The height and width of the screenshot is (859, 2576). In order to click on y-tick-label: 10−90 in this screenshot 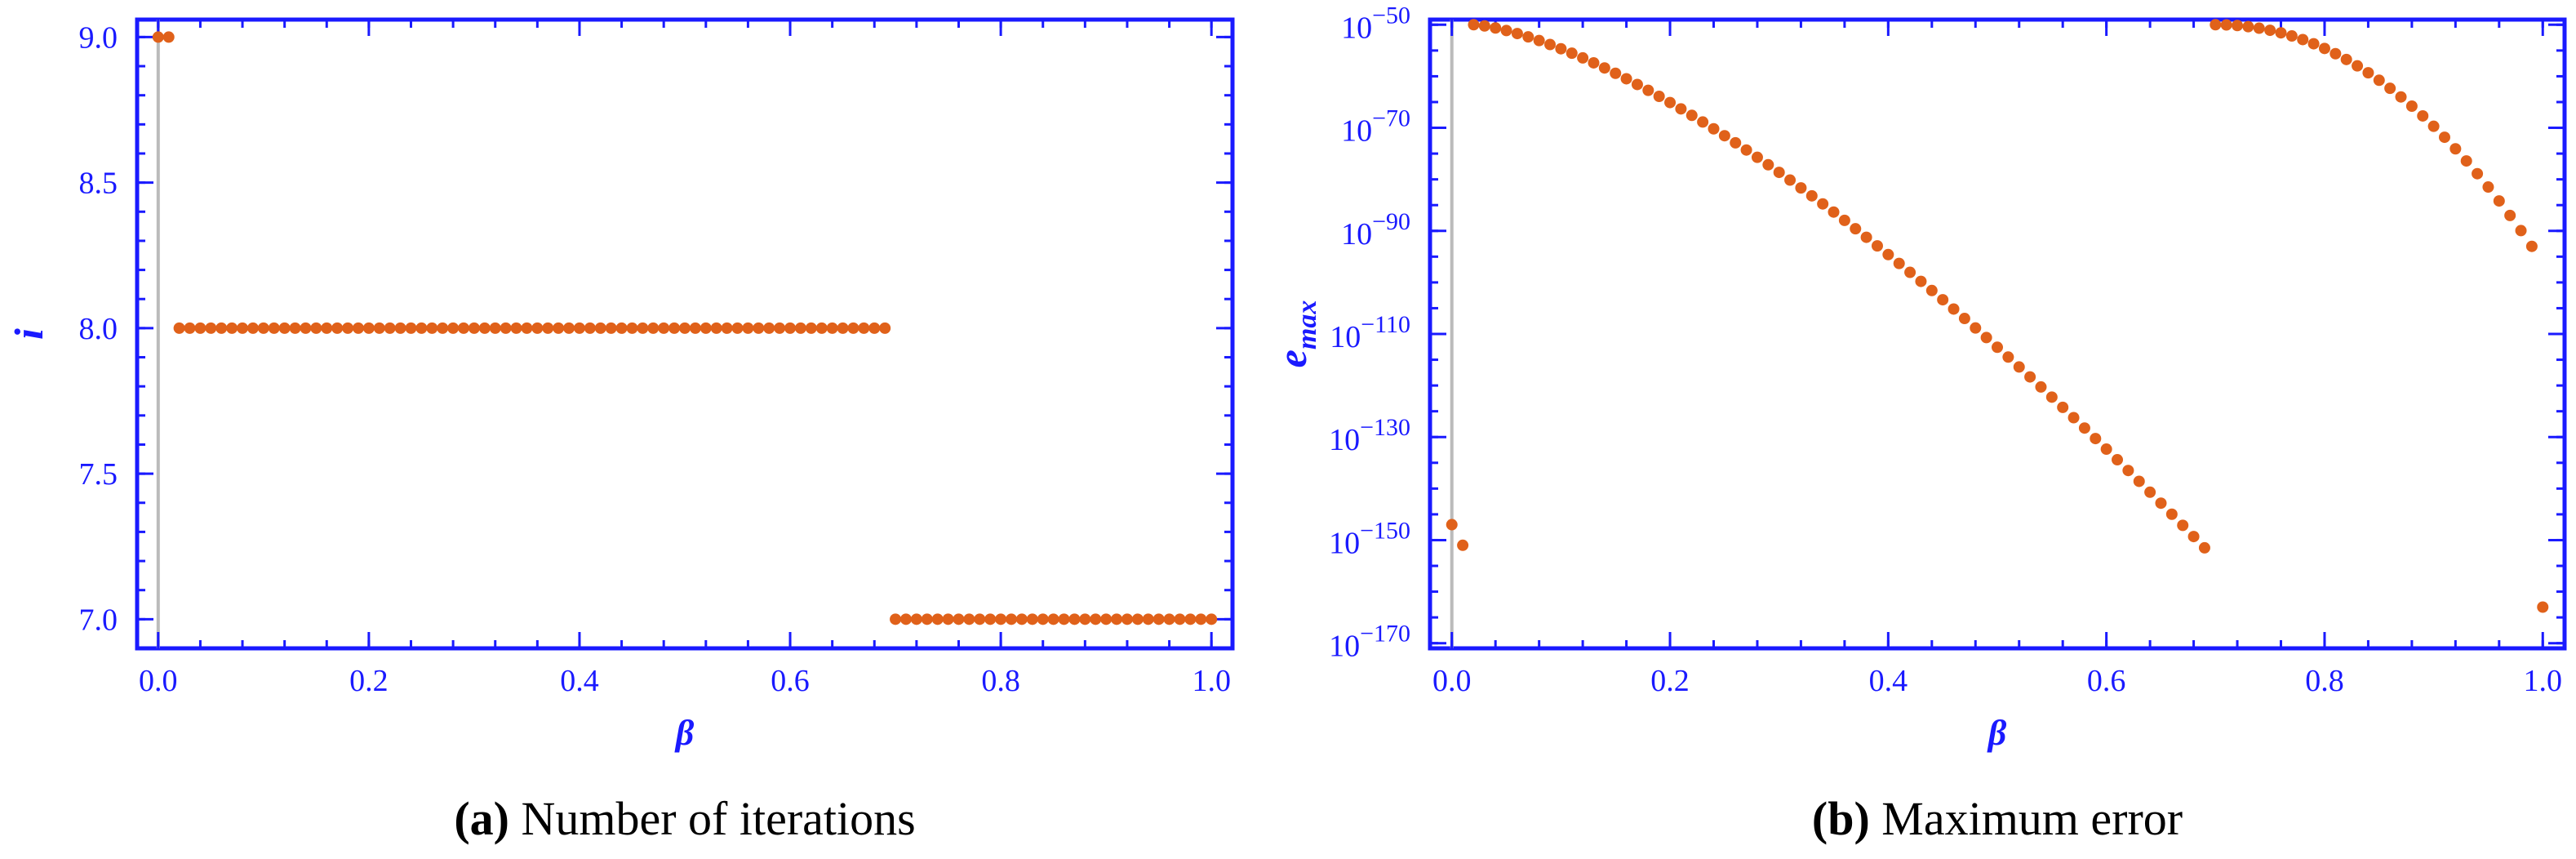, I will do `click(1375, 229)`.